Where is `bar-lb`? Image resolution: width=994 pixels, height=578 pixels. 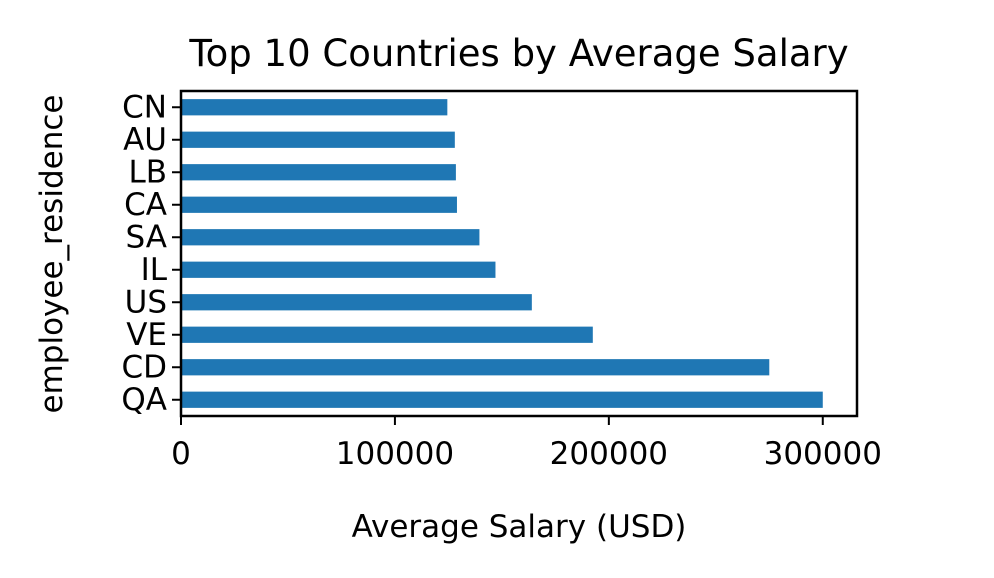
bar-lb is located at coordinates (318, 172).